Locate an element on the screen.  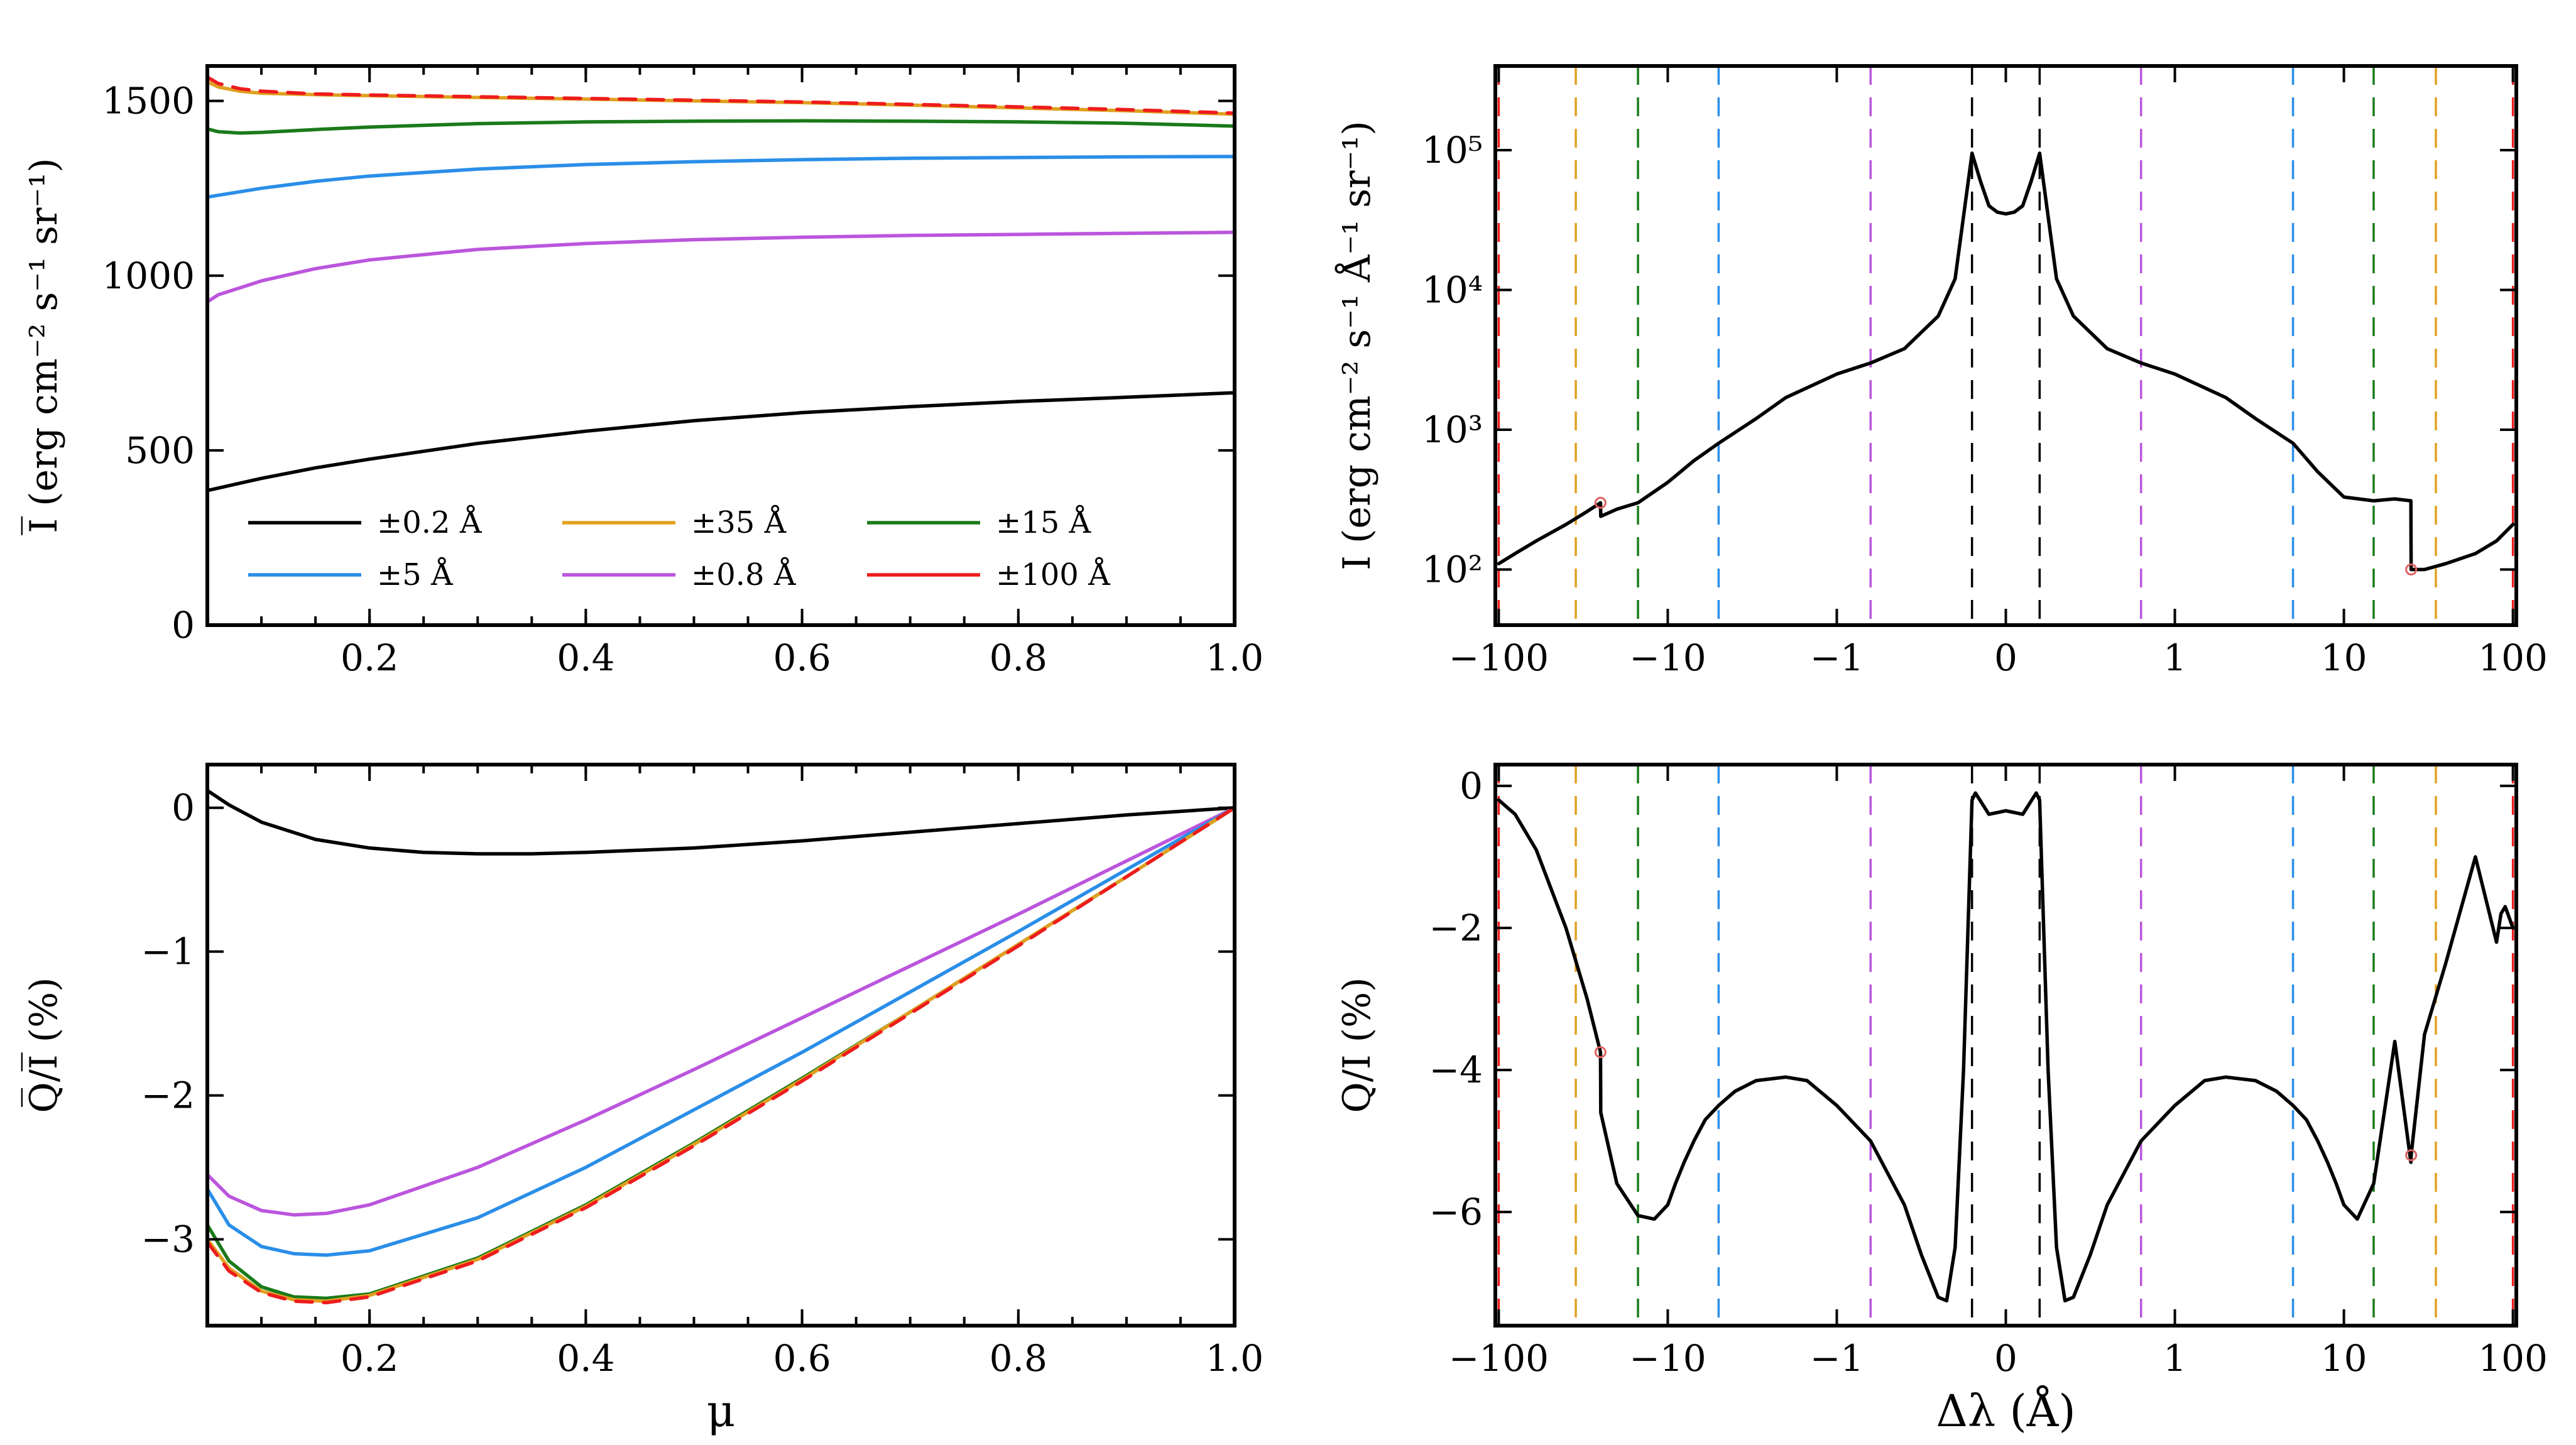
y-tick-label: −6 is located at coordinates (1456, 1212).